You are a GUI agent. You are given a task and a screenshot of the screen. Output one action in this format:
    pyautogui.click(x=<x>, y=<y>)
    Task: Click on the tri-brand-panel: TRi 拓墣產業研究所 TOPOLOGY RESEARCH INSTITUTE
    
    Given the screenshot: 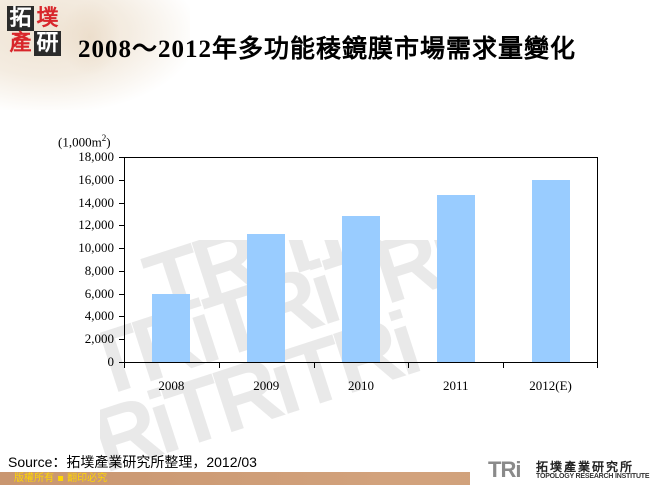 What is the action you would take?
    pyautogui.click(x=560, y=470)
    